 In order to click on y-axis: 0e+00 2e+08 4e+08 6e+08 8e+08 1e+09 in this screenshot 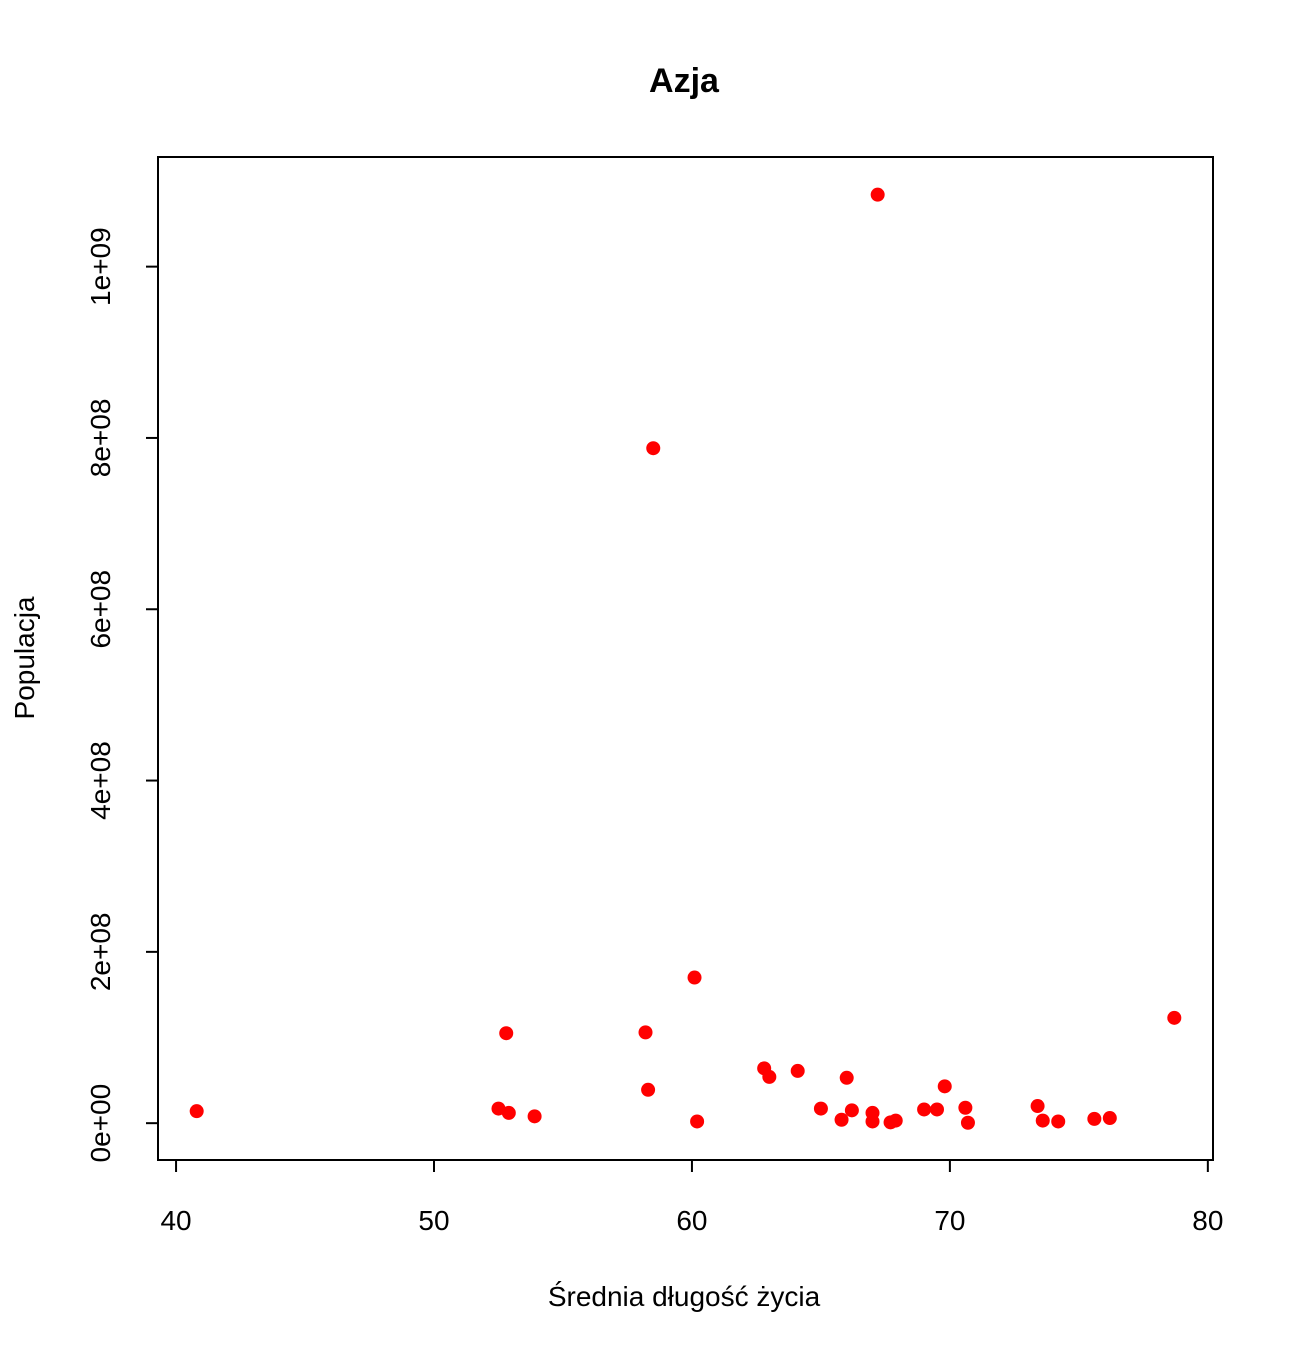, I will do `click(122, 695)`.